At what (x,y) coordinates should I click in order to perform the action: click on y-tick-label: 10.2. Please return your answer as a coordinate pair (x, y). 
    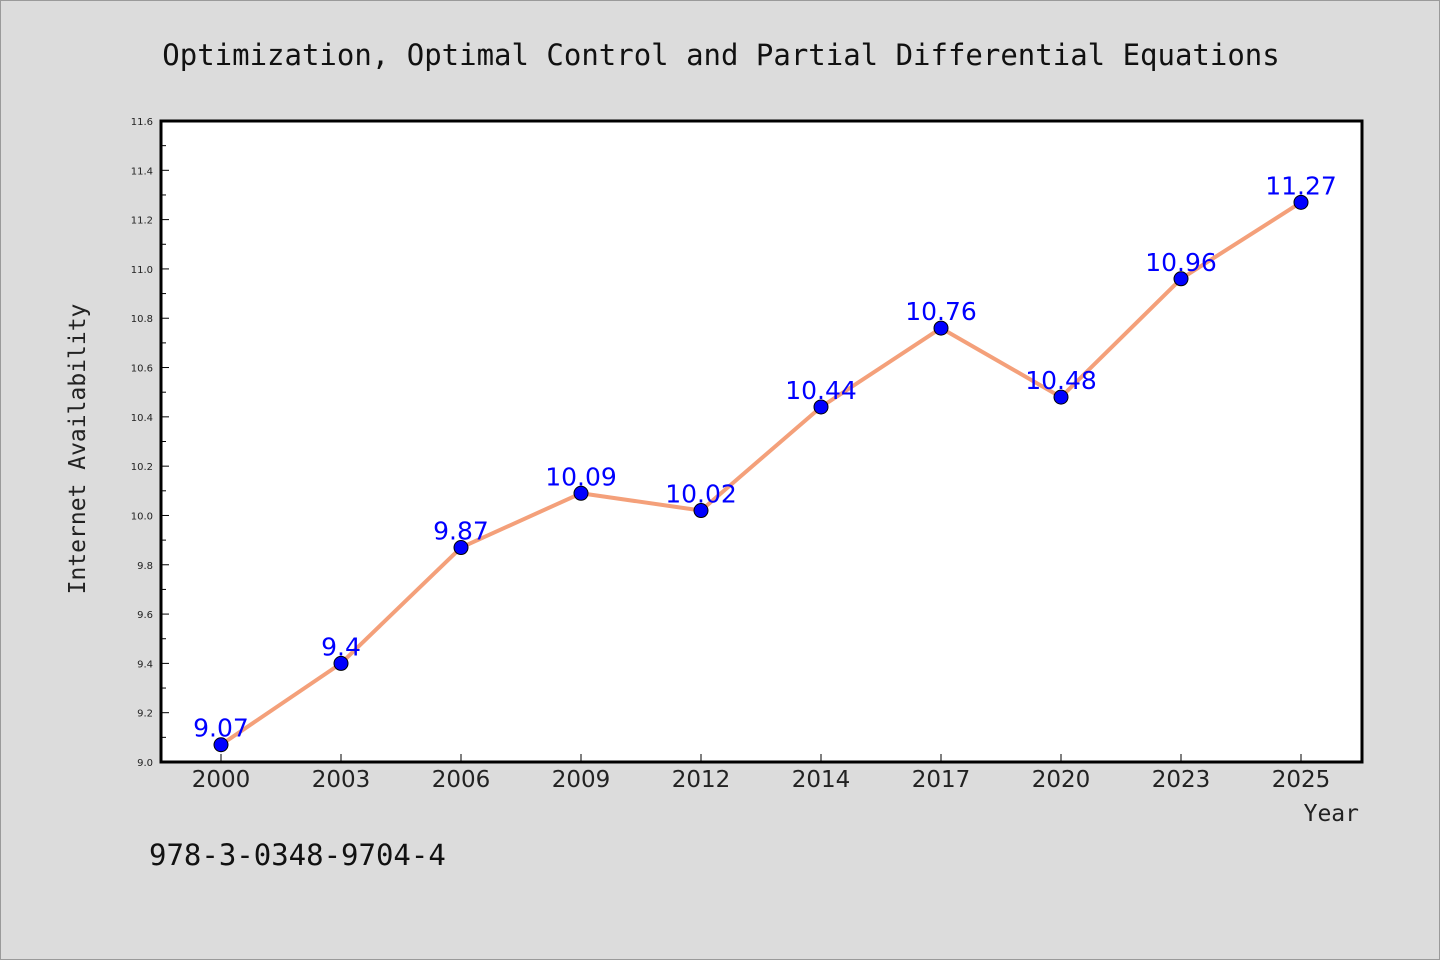
    Looking at the image, I should click on (142, 467).